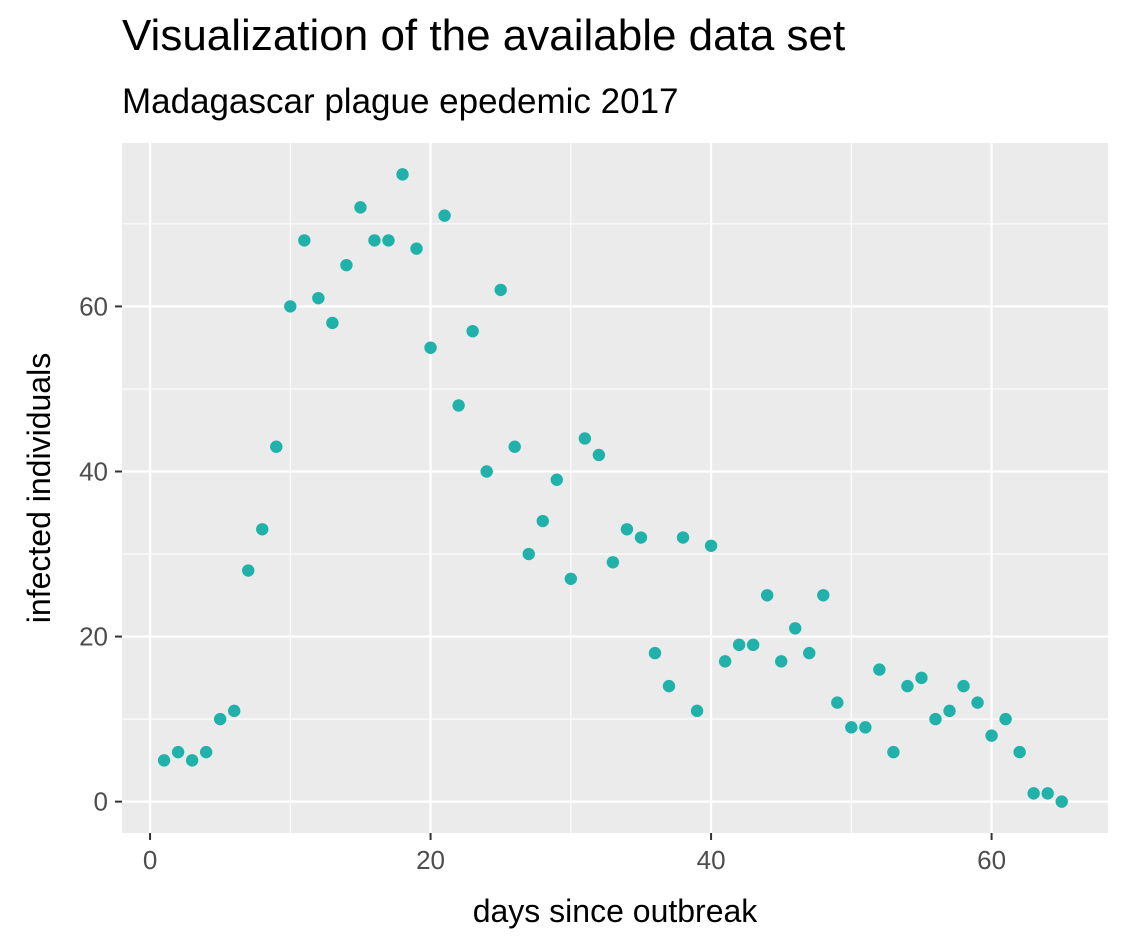 The height and width of the screenshot is (950, 1128). I want to click on x-tick-label: 40, so click(711, 860).